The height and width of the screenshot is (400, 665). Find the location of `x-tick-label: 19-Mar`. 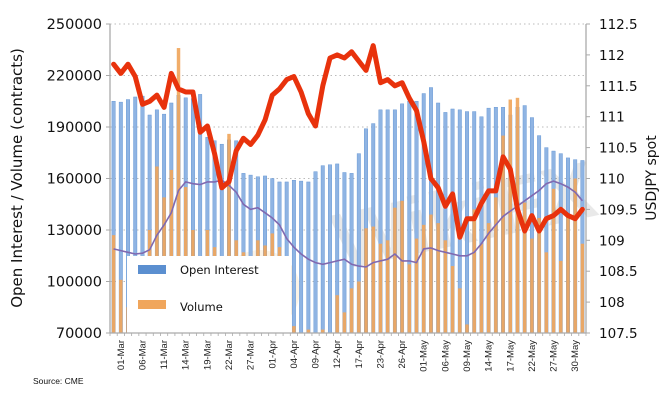

x-tick-label: 19-Mar is located at coordinates (207, 355).